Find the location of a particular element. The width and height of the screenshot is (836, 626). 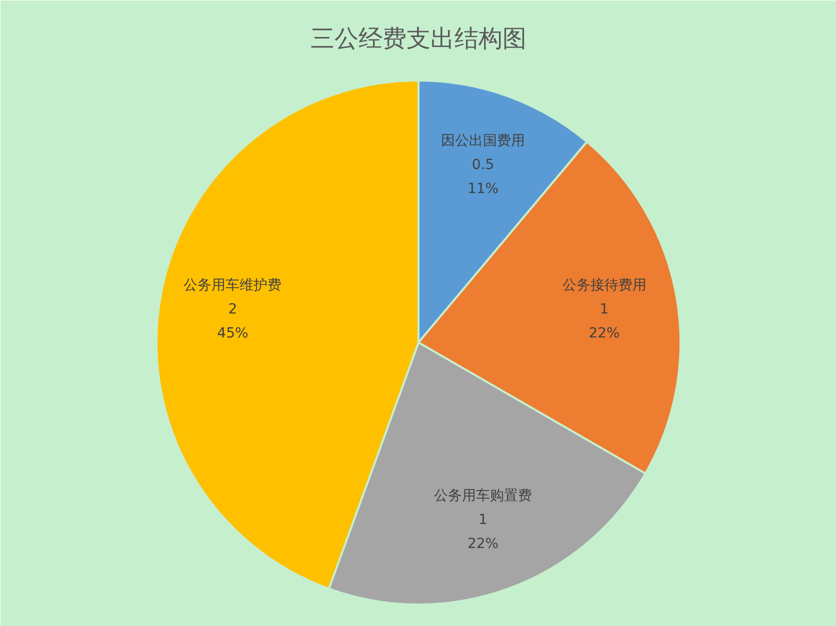

data-label: 2 45% is located at coordinates (232, 322).